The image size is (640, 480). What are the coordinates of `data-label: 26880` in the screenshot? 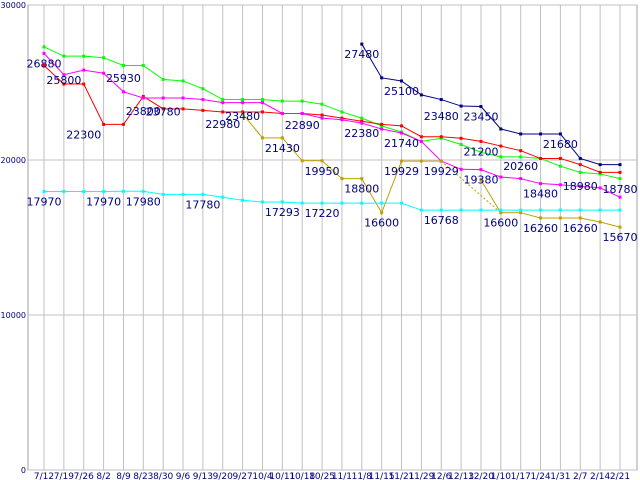 It's located at (44, 63).